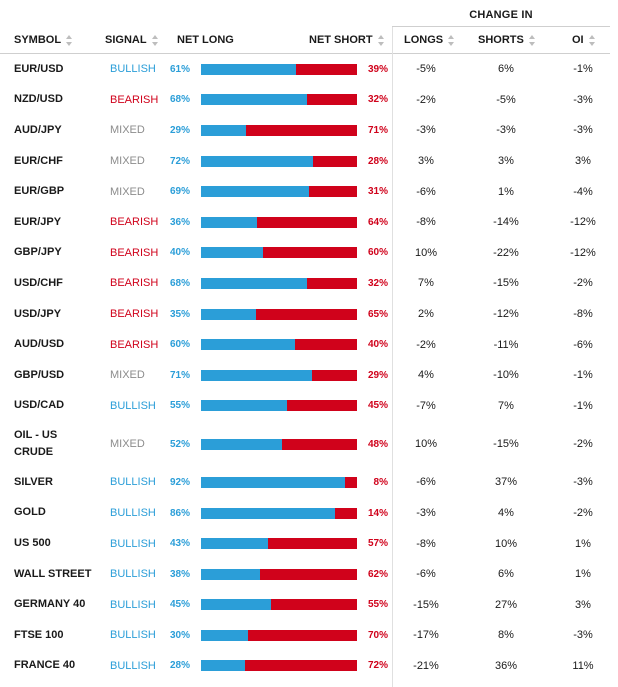 This screenshot has height=687, width=618. I want to click on table-row: WALL STREET BULLISH 38% 62% -6% 6% 1%, so click(305, 574).